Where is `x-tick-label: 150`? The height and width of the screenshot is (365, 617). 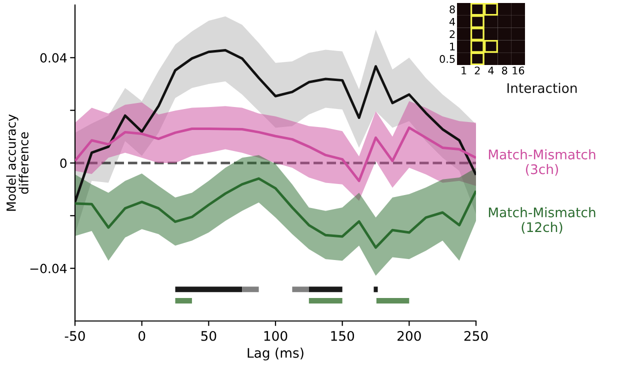 x-tick-label: 150 is located at coordinates (342, 335).